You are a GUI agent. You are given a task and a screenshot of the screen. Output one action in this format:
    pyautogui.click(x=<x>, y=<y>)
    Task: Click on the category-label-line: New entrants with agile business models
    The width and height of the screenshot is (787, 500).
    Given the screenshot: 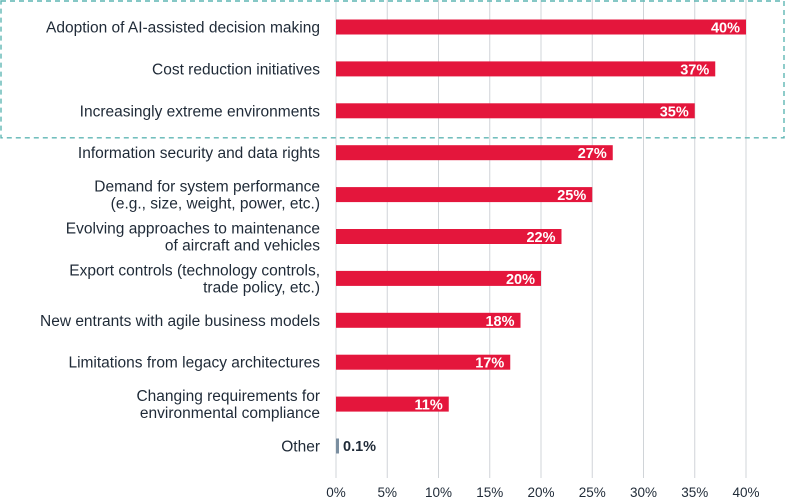 What is the action you would take?
    pyautogui.click(x=180, y=321)
    